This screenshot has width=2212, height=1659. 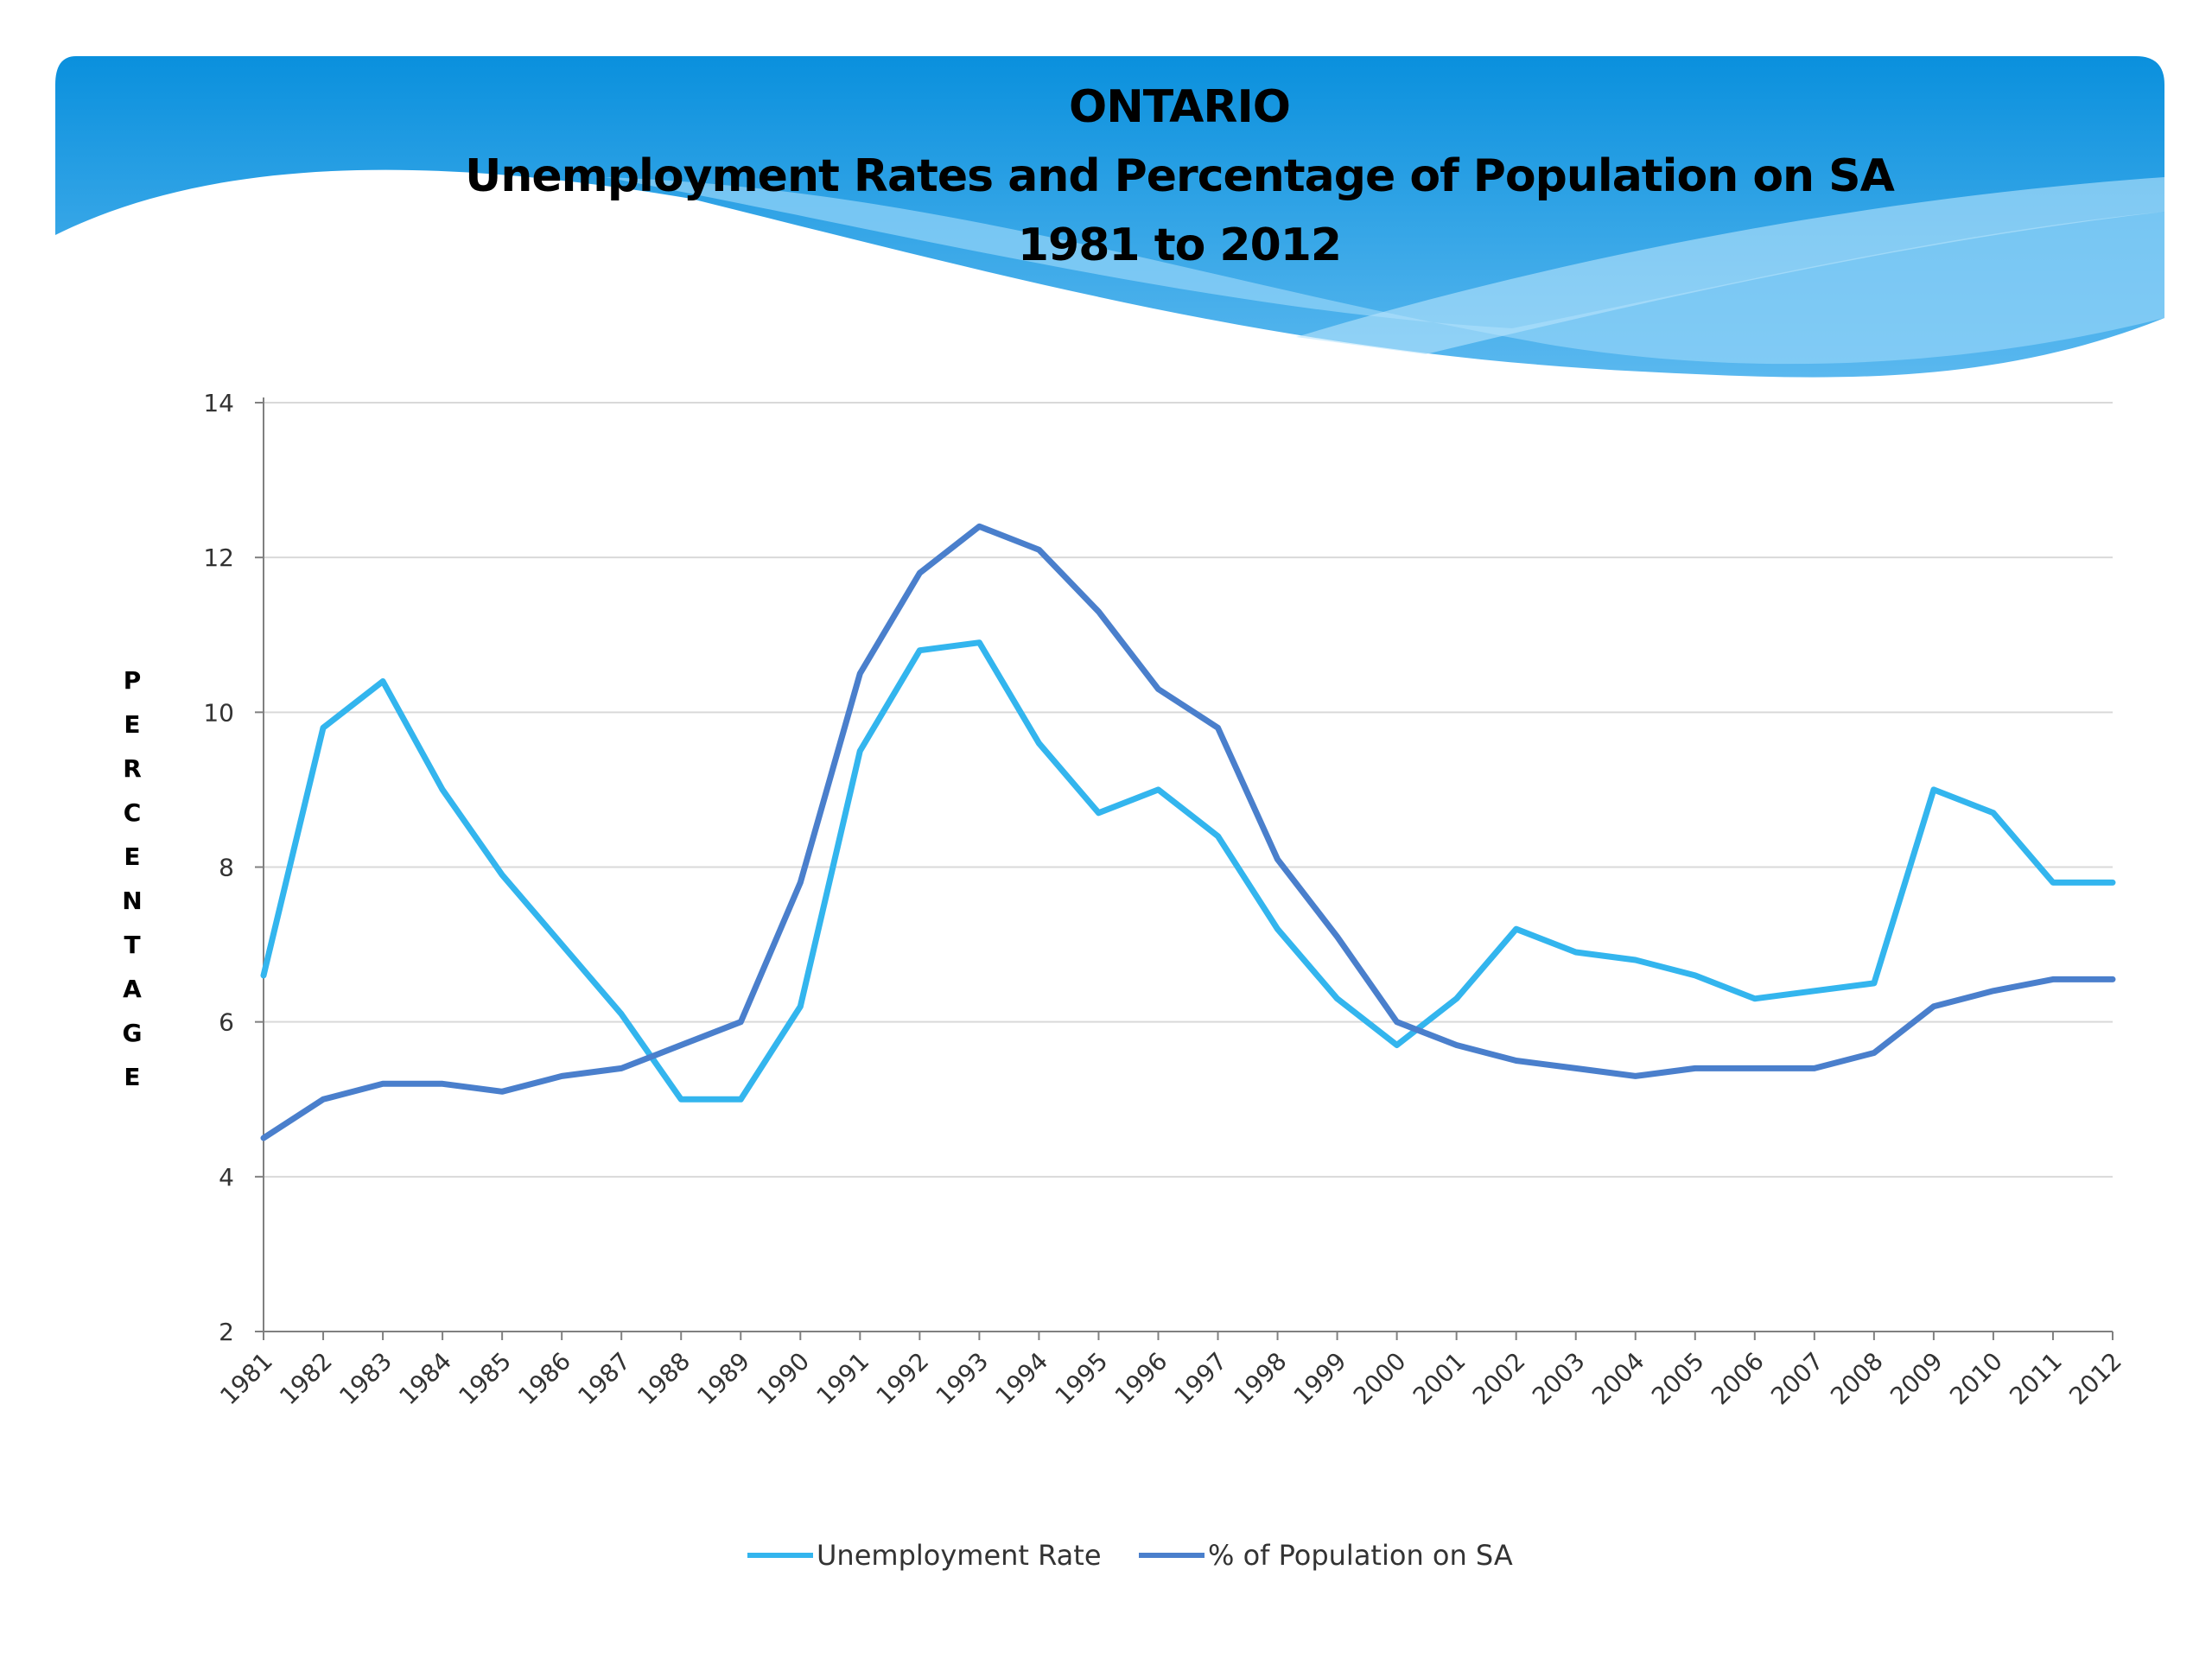 I want to click on legend-item: % of Population on SA, so click(x=1326, y=1555).